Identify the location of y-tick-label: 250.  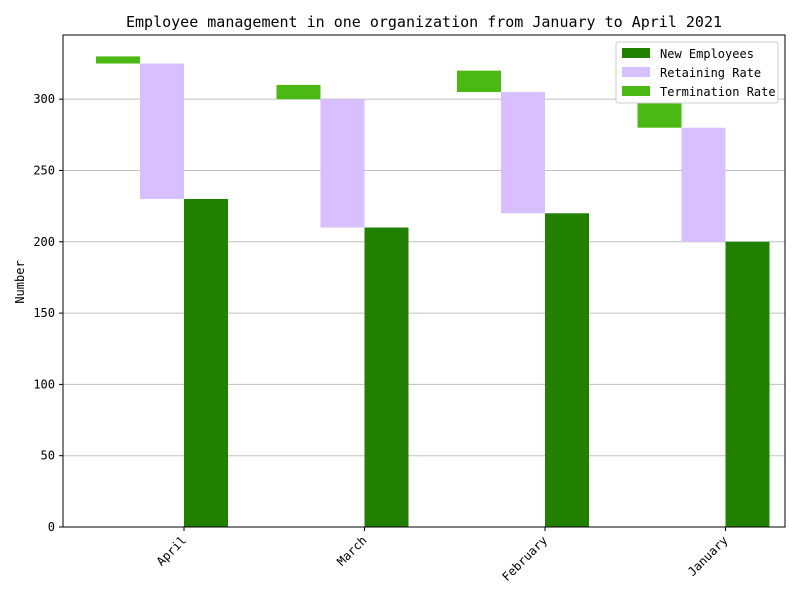
(44, 170).